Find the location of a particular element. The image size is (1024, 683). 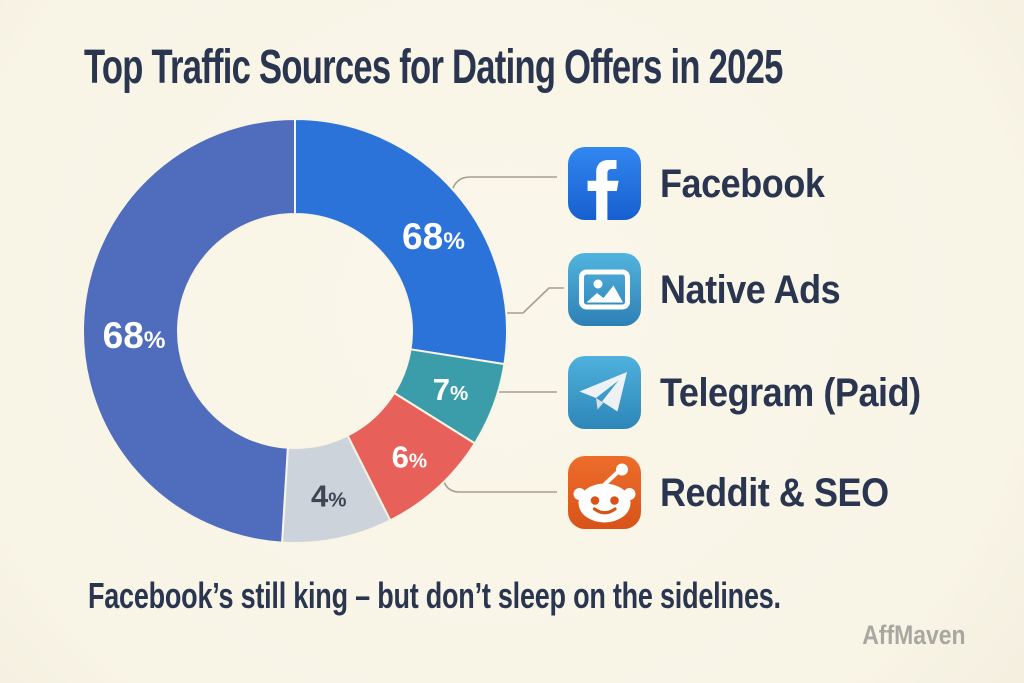

connector-native-ads is located at coordinates (534, 300).